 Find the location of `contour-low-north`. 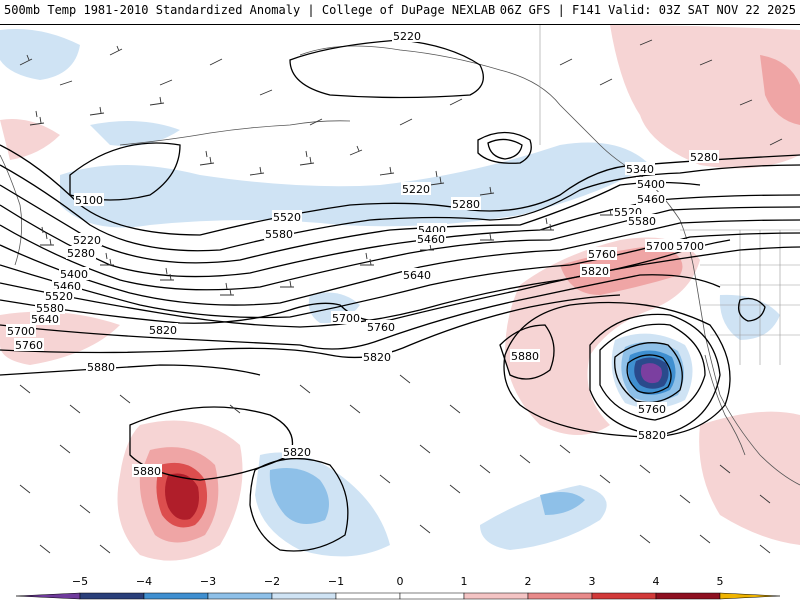

contour-low-north is located at coordinates (504, 147).